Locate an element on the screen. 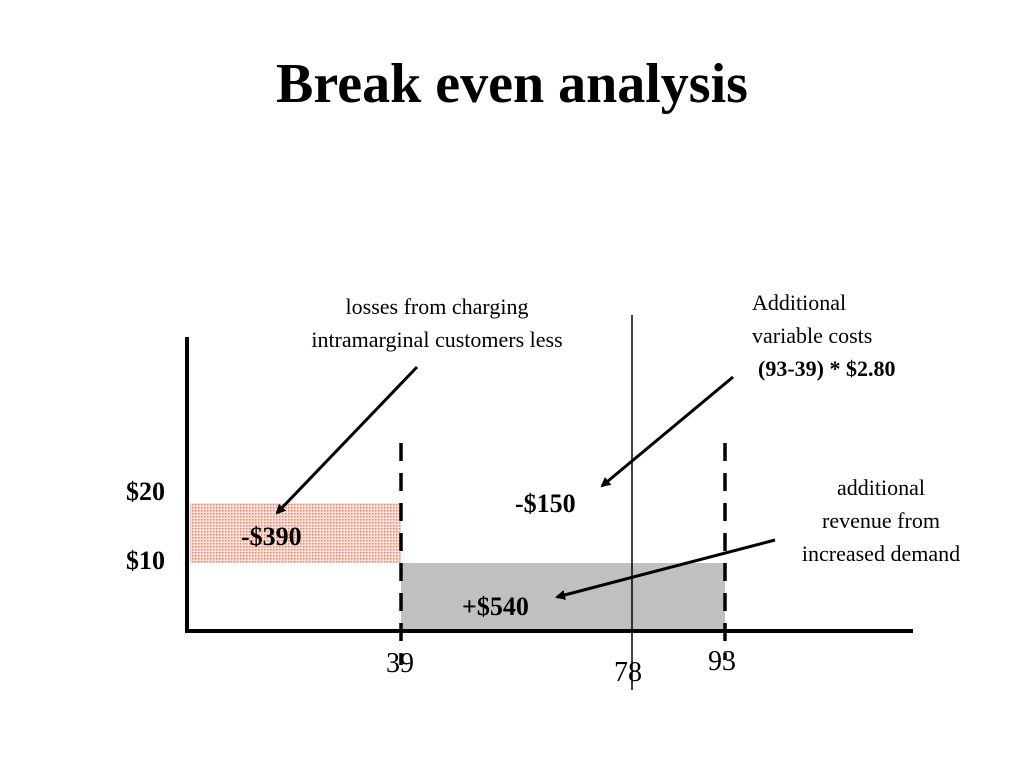  quantity-78-label: 78 is located at coordinates (628, 672).